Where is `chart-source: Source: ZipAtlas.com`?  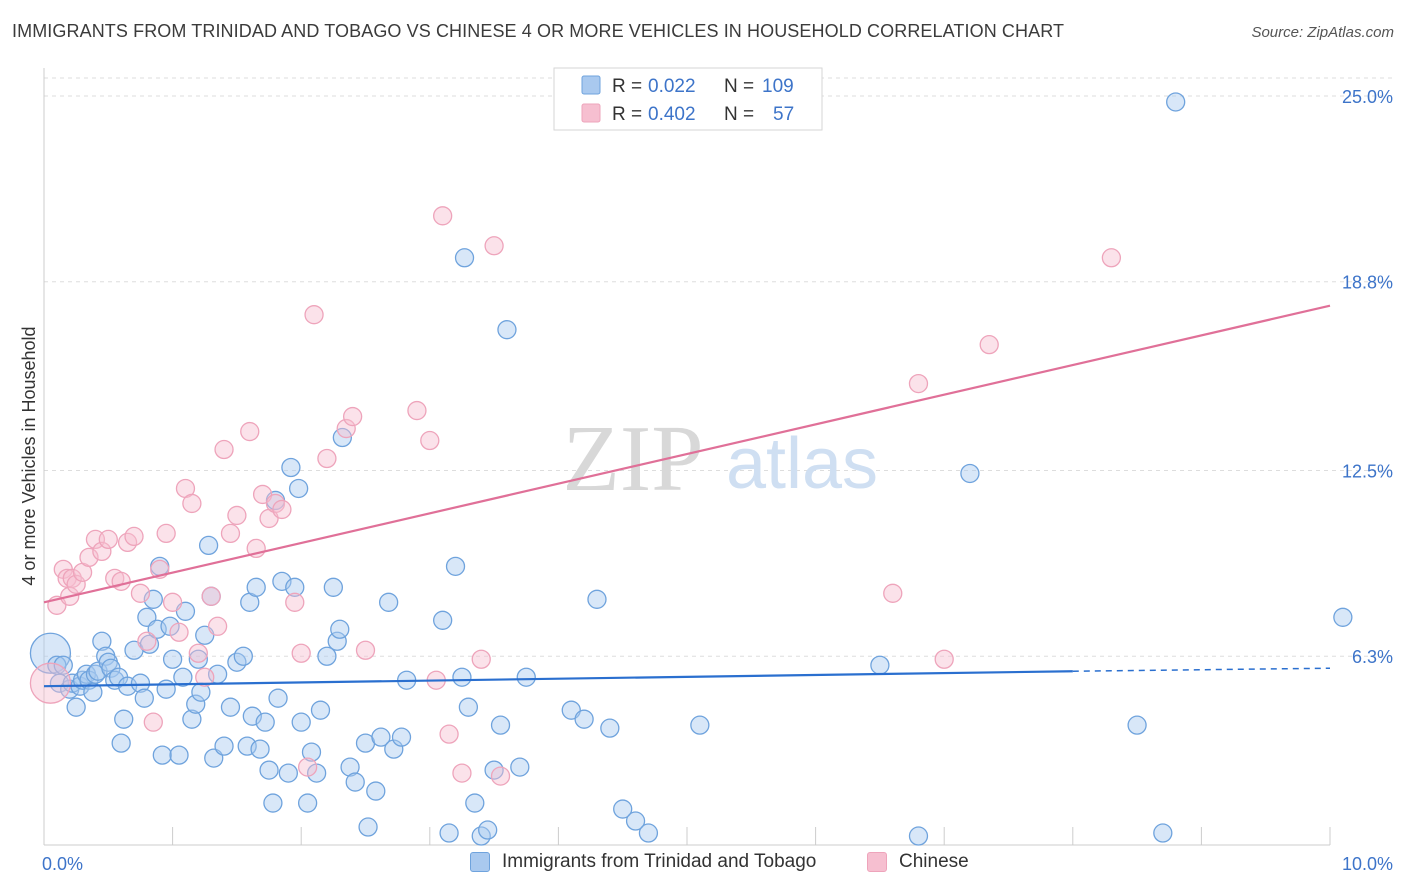 chart-source: Source: ZipAtlas.com is located at coordinates (1322, 32).